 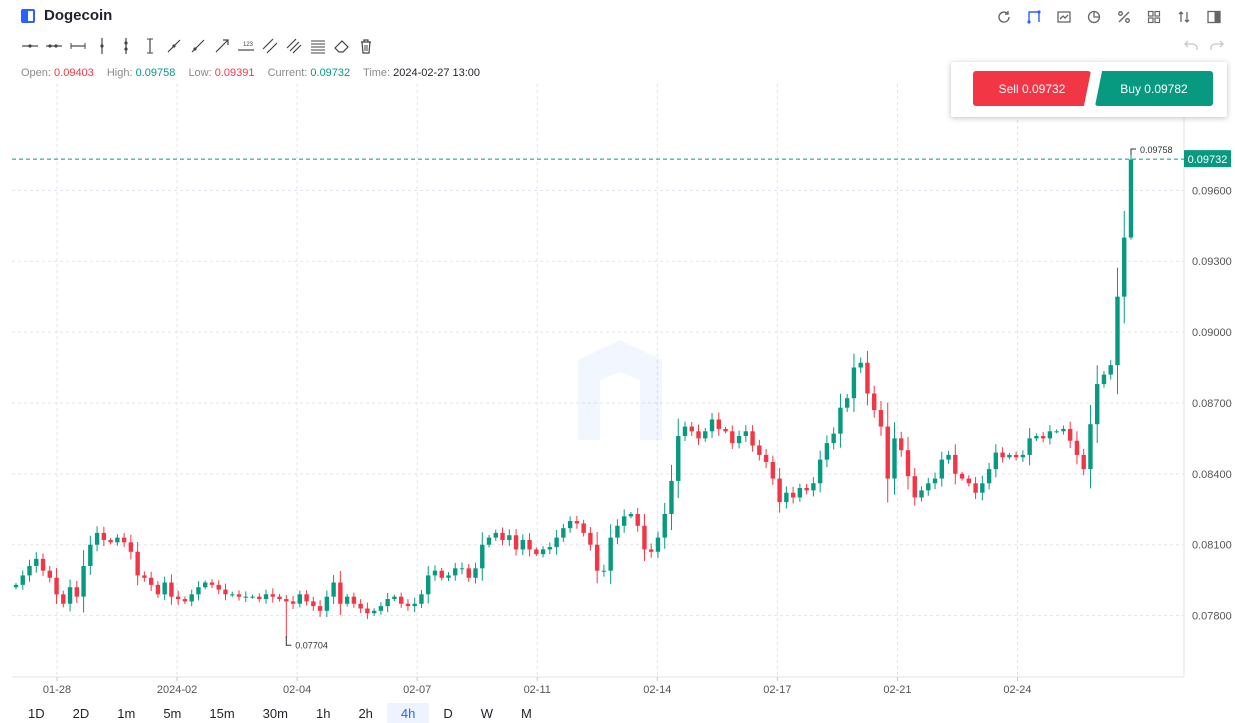 What do you see at coordinates (28, 16) in the screenshot?
I see `app-logo-icon` at bounding box center [28, 16].